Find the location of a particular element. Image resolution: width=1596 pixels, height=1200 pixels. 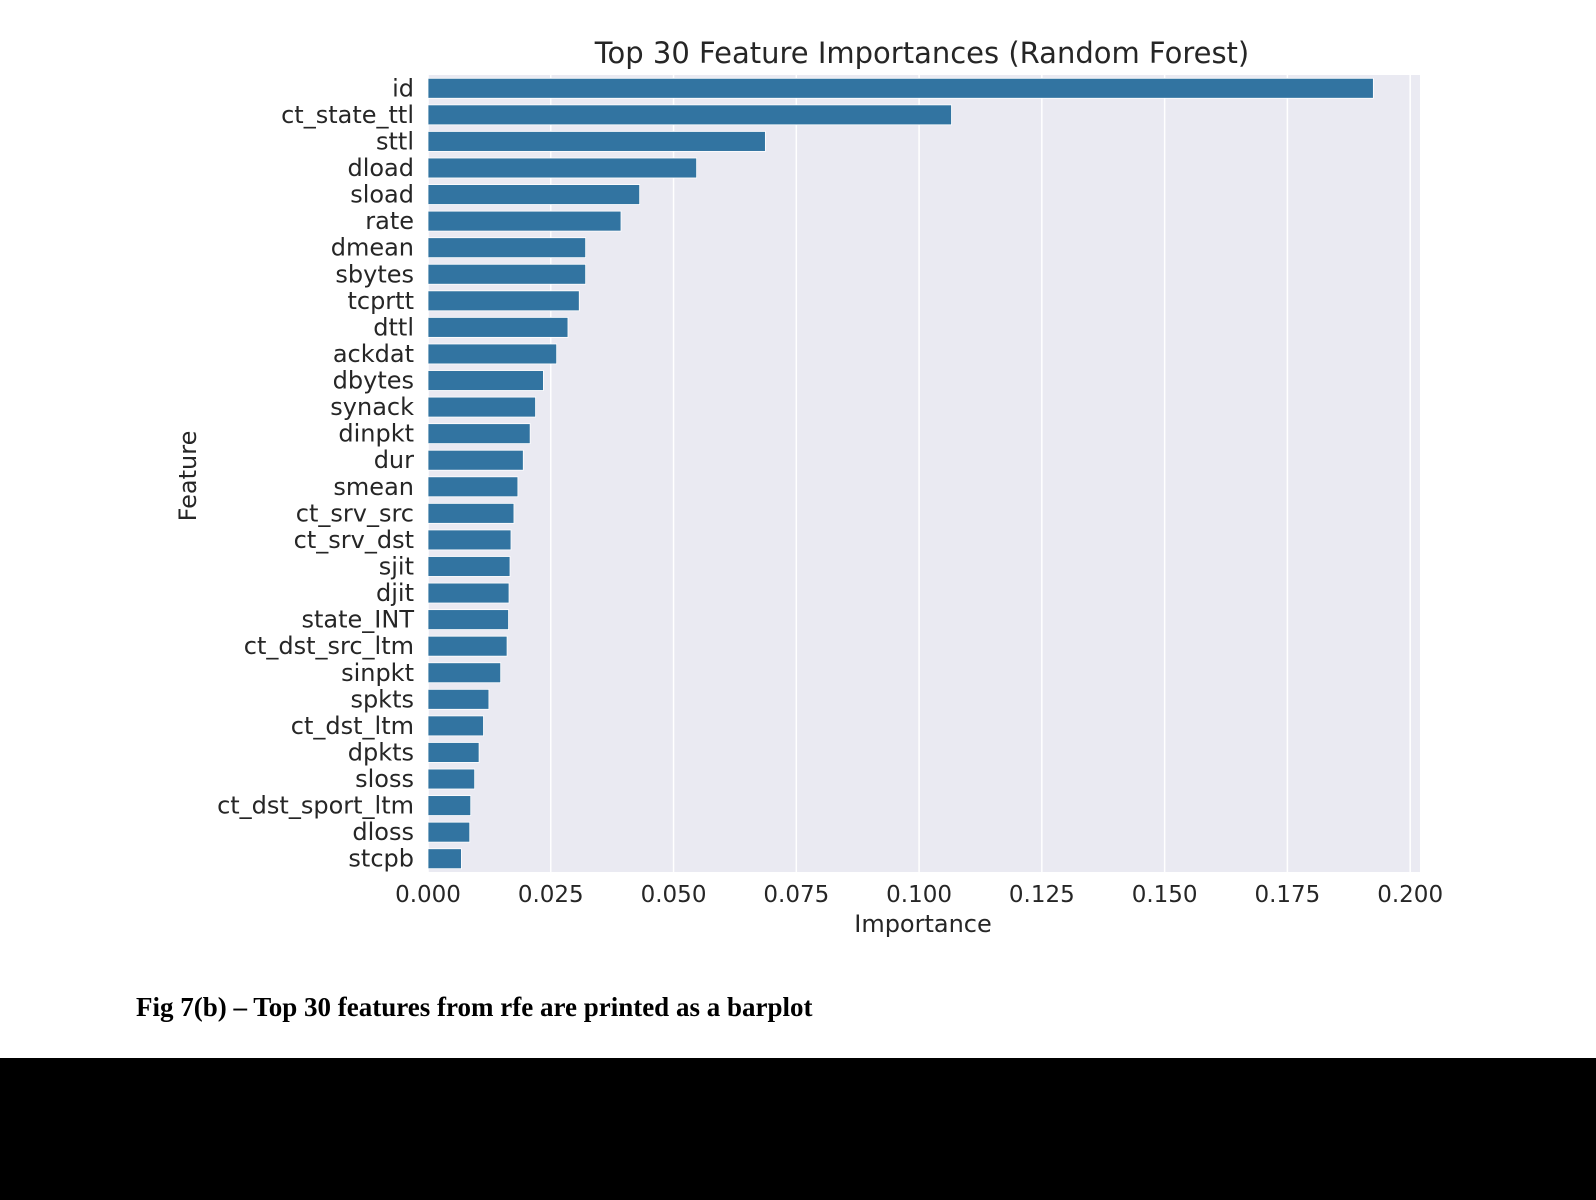

bar-sinpkt is located at coordinates (464, 673).